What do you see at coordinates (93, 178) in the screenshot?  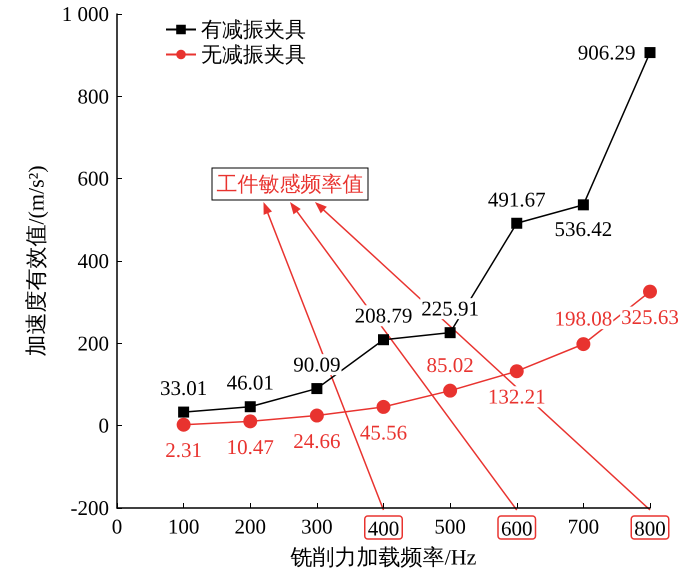 I see `y-tick-label: 600` at bounding box center [93, 178].